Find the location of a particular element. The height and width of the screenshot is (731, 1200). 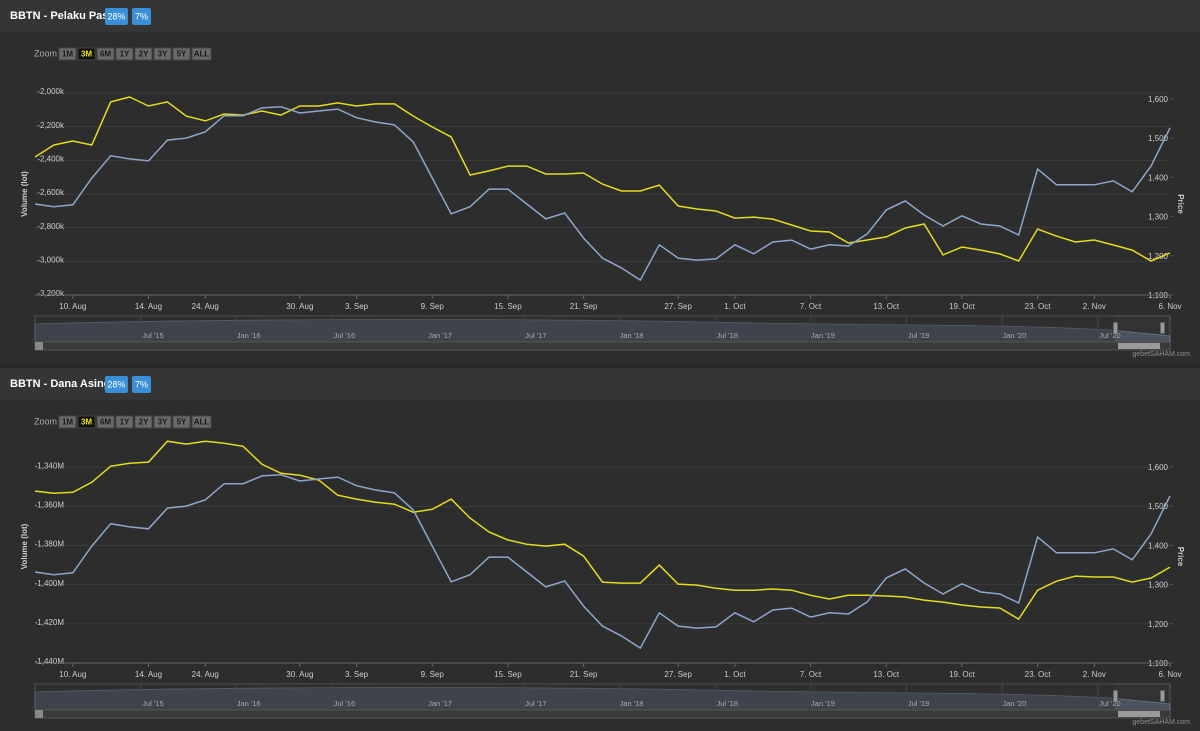

credit: gebetSAHAM.com is located at coordinates (1161, 354).